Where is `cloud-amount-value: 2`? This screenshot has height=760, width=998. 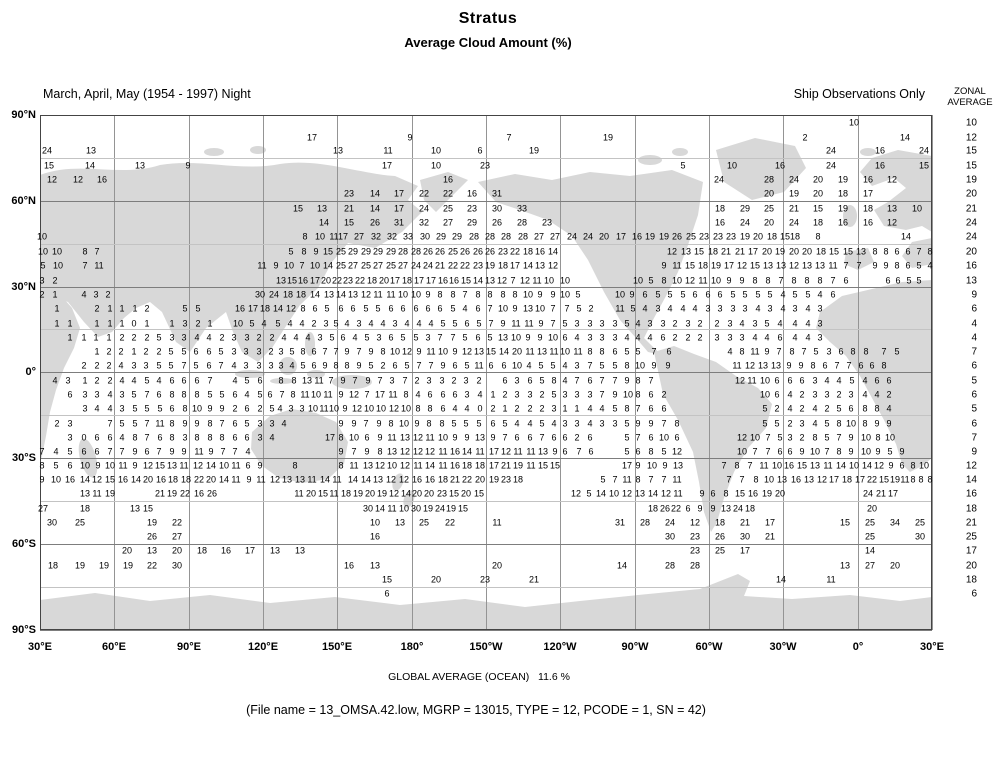 cloud-amount-value: 2 is located at coordinates (827, 408).